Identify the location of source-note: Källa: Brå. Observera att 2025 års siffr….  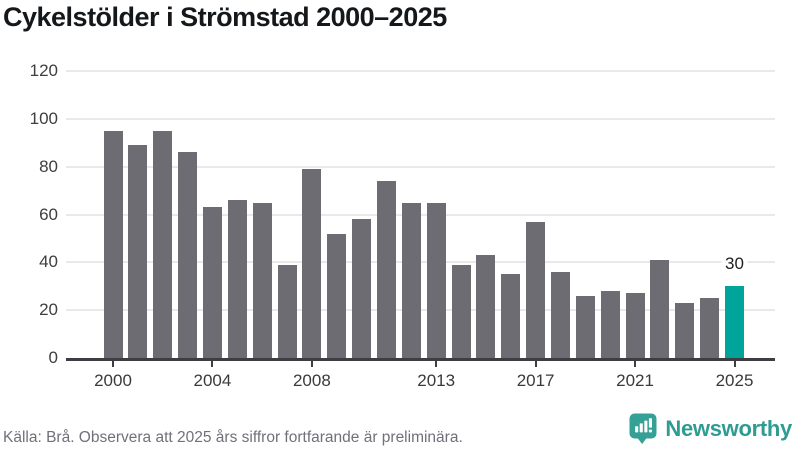
(233, 437).